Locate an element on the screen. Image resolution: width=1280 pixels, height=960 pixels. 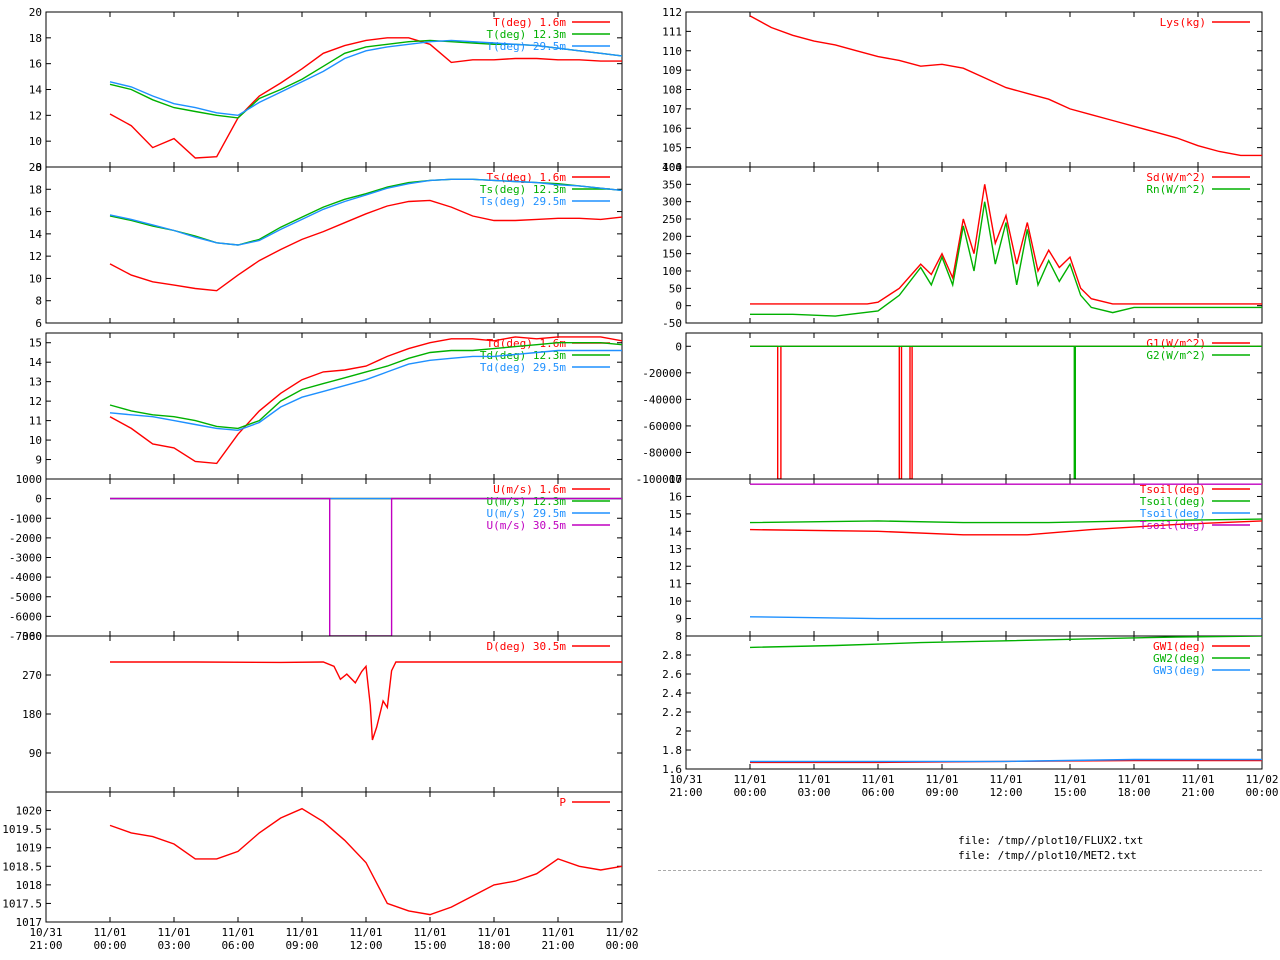
y-tick-label: 8 is located at coordinates (38, 167).